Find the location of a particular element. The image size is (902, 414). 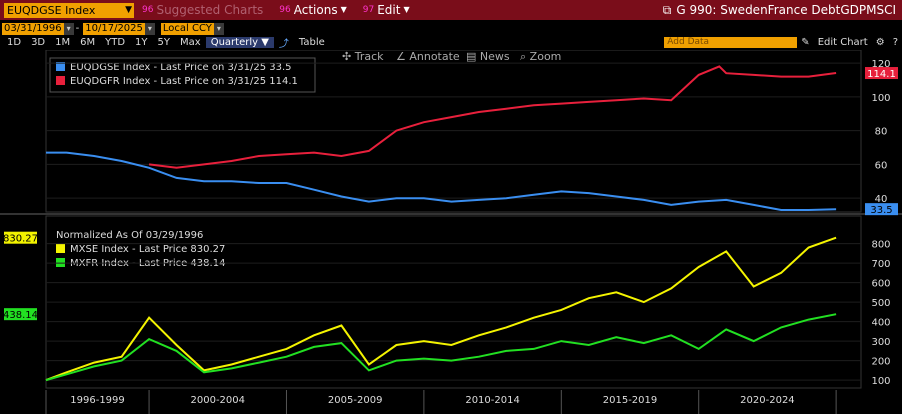

range-6m: 6M is located at coordinates (88, 42).